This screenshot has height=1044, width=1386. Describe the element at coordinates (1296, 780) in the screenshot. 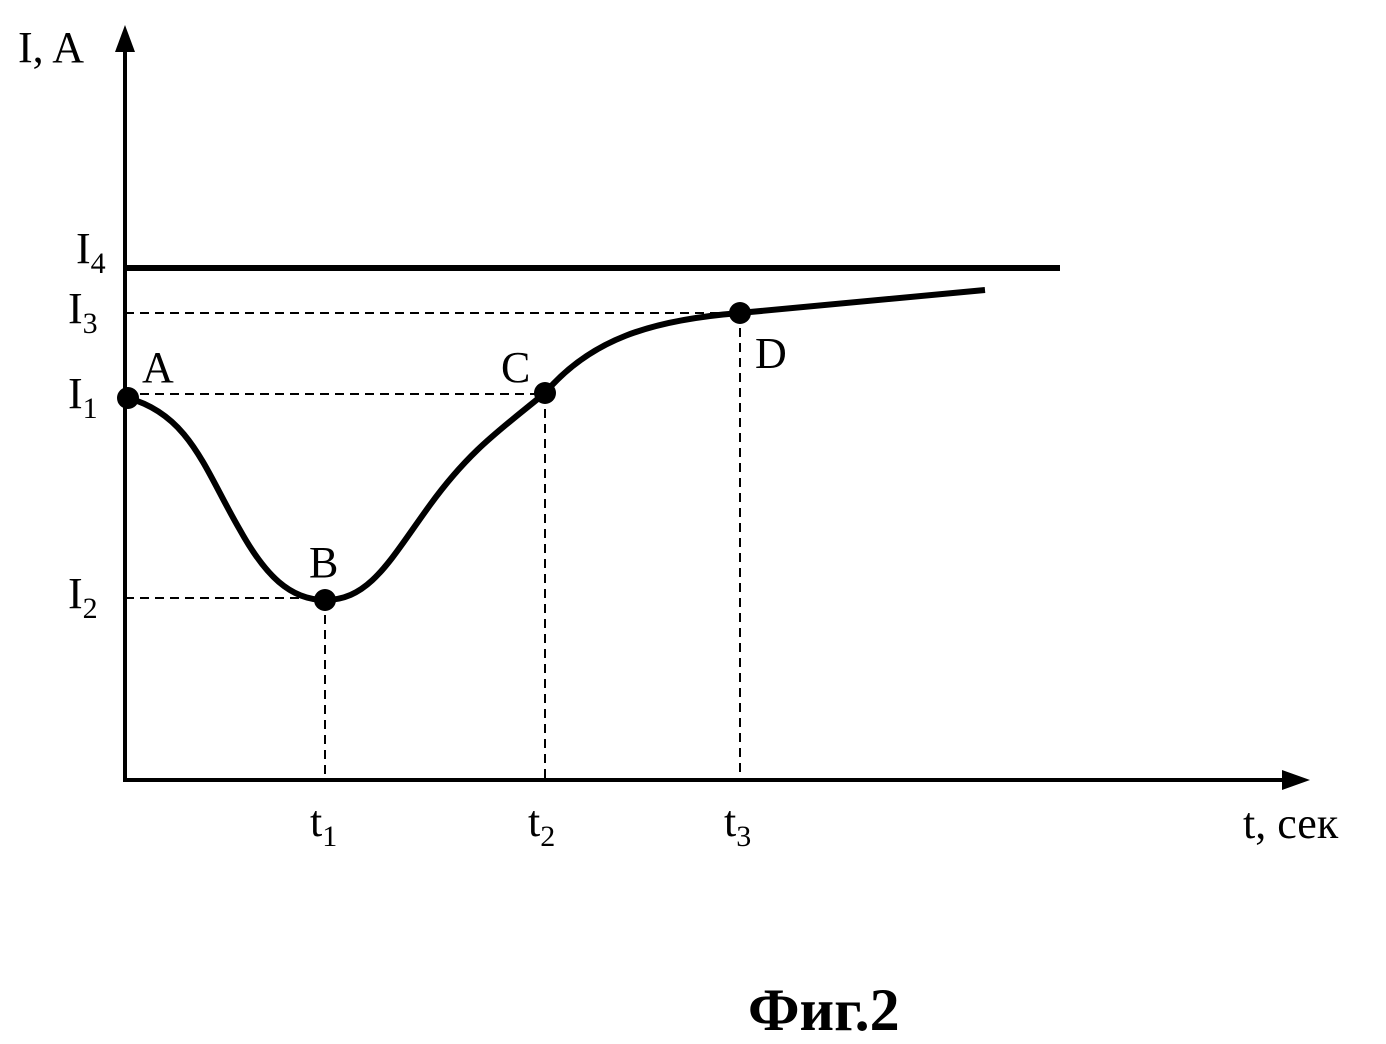

I see `x-arrow` at that location.